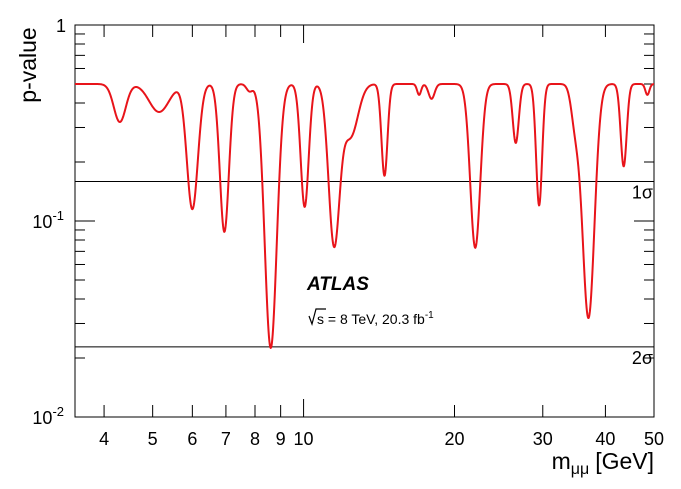  What do you see at coordinates (28, 64) in the screenshot?
I see `y-axis-label: p-value` at bounding box center [28, 64].